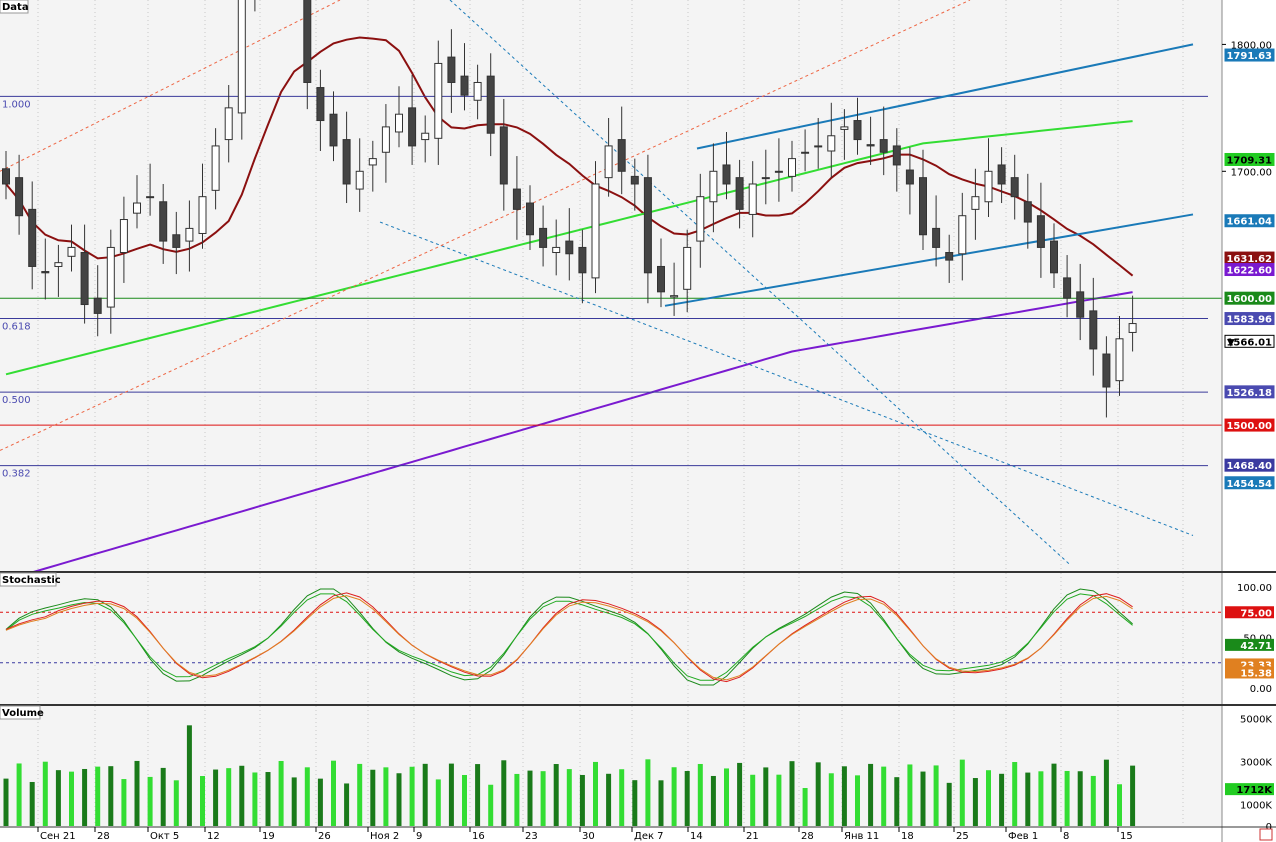  I want to click on price-tag-value-1: 1709.31, so click(1249, 160).